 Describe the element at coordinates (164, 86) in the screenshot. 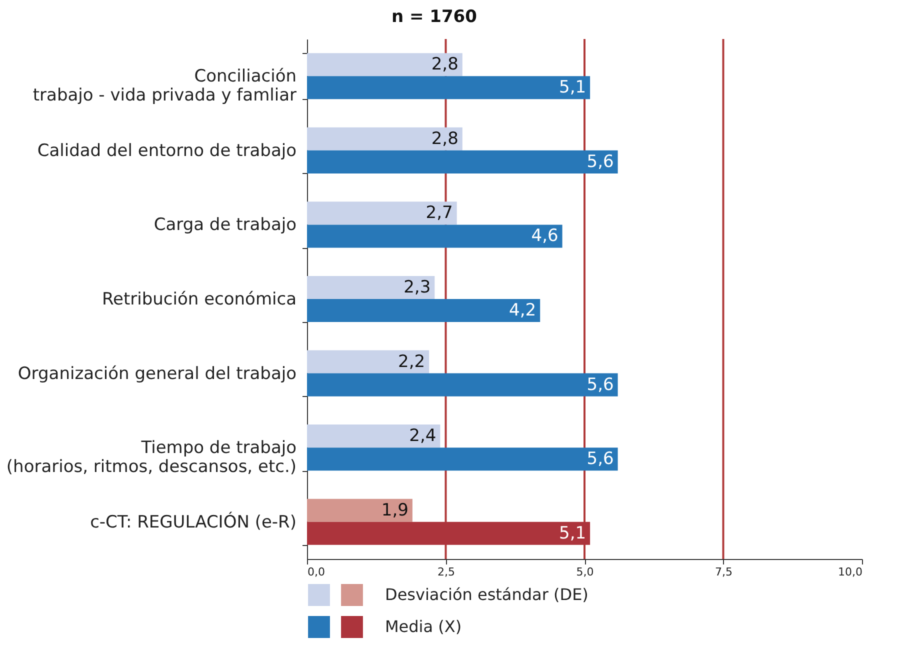

I see `y-tick-label: Conciliación trabajo - vida privada y famliar` at that location.